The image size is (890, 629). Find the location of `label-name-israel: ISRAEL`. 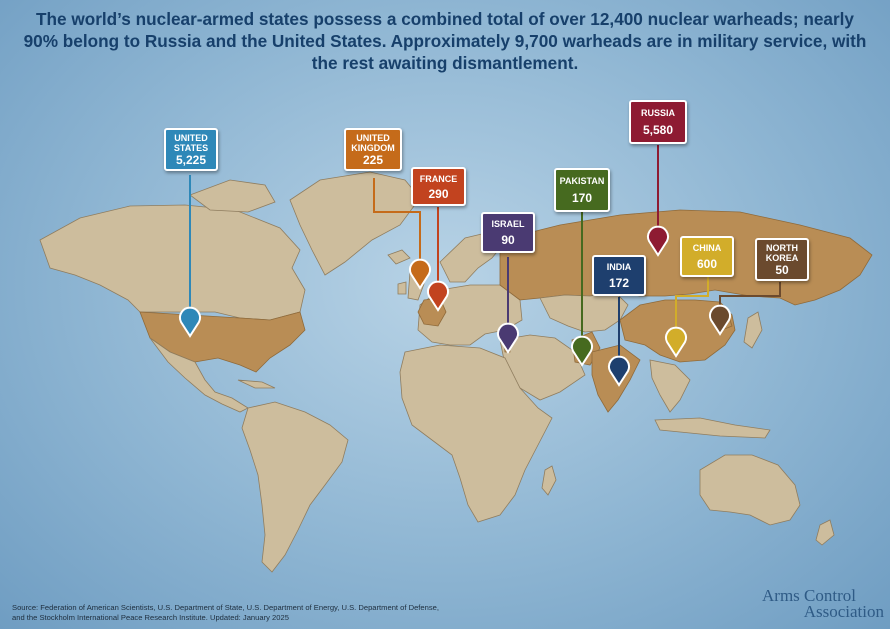

label-name-israel: ISRAEL is located at coordinates (508, 224).